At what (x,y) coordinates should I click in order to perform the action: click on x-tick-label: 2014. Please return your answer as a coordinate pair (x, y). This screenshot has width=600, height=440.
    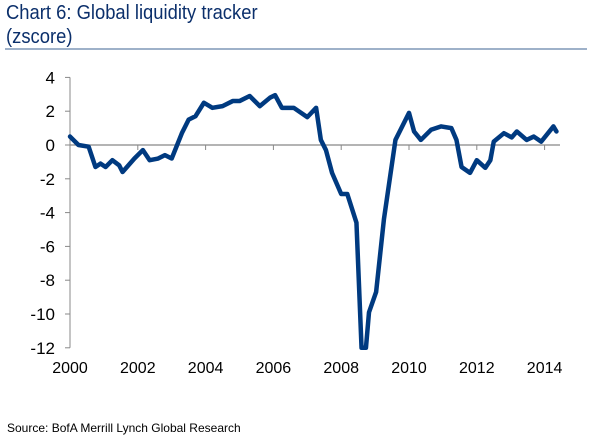
    Looking at the image, I should click on (545, 368).